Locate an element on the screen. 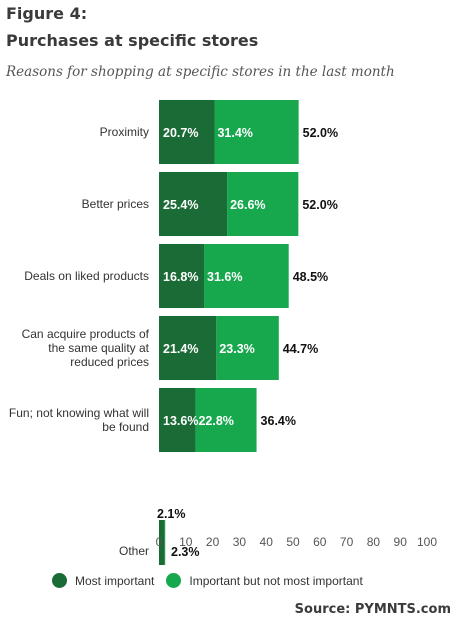 This screenshot has height=625, width=459. category-label-2: Deals on liked products is located at coordinates (86, 276).